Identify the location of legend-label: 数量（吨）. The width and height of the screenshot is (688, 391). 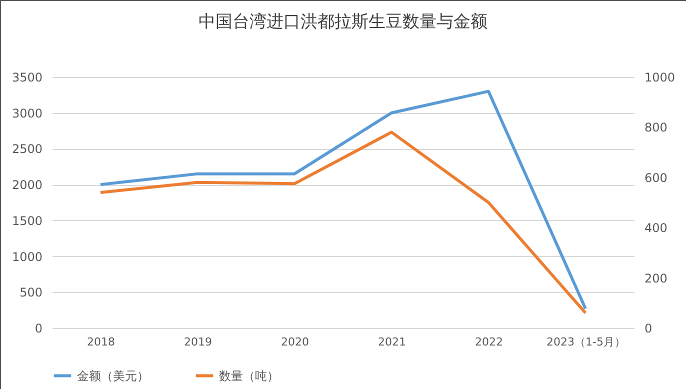
(249, 375).